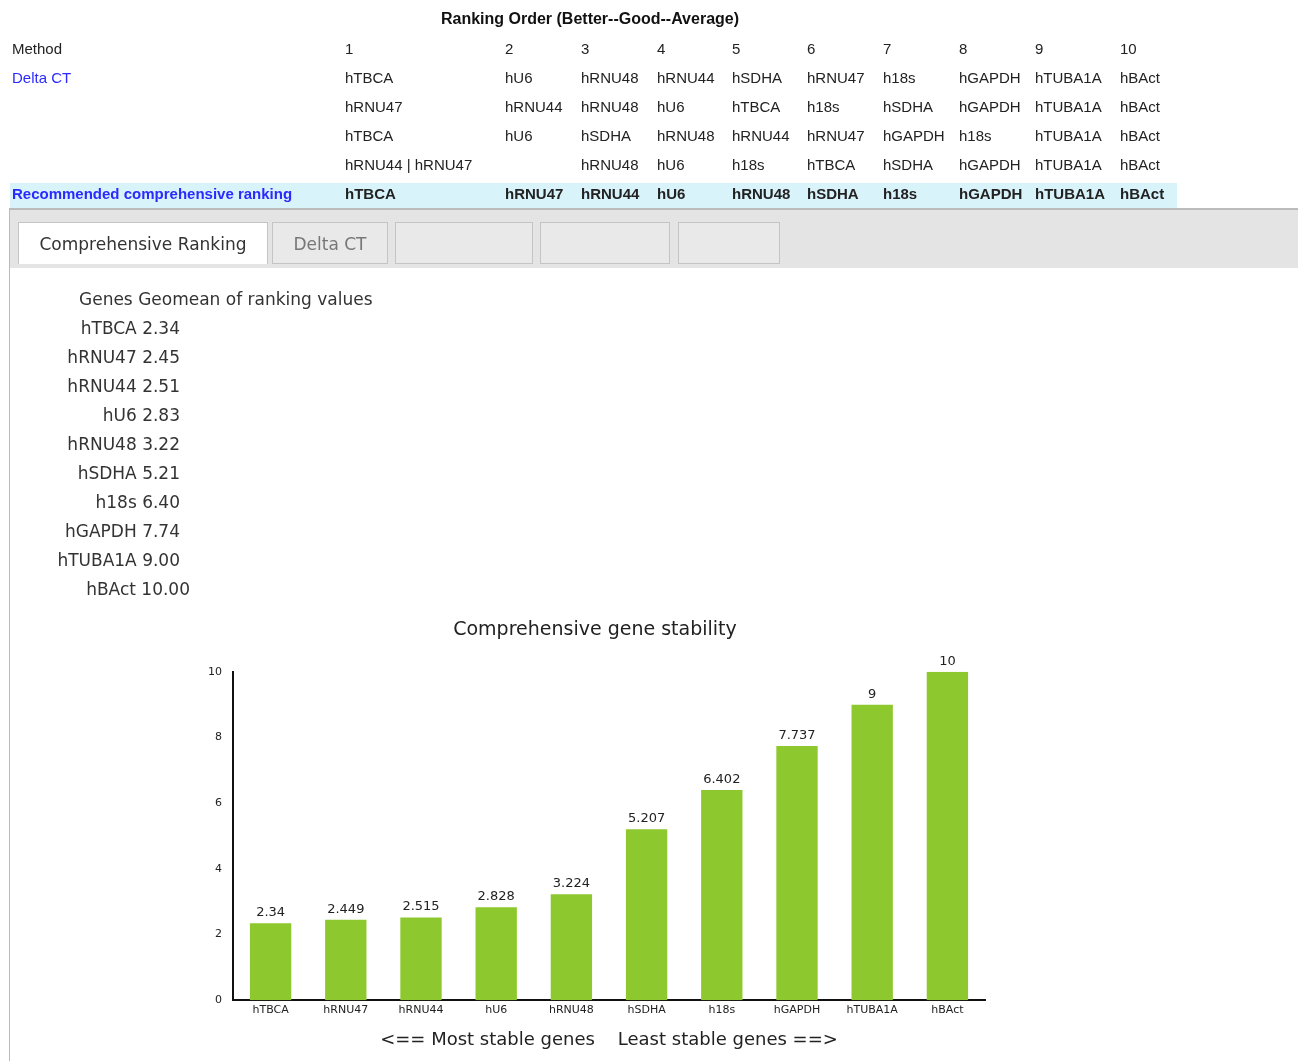 Image resolution: width=1298 pixels, height=1061 pixels. What do you see at coordinates (647, 1009) in the screenshot?
I see `x-tick-label: hSDHA` at bounding box center [647, 1009].